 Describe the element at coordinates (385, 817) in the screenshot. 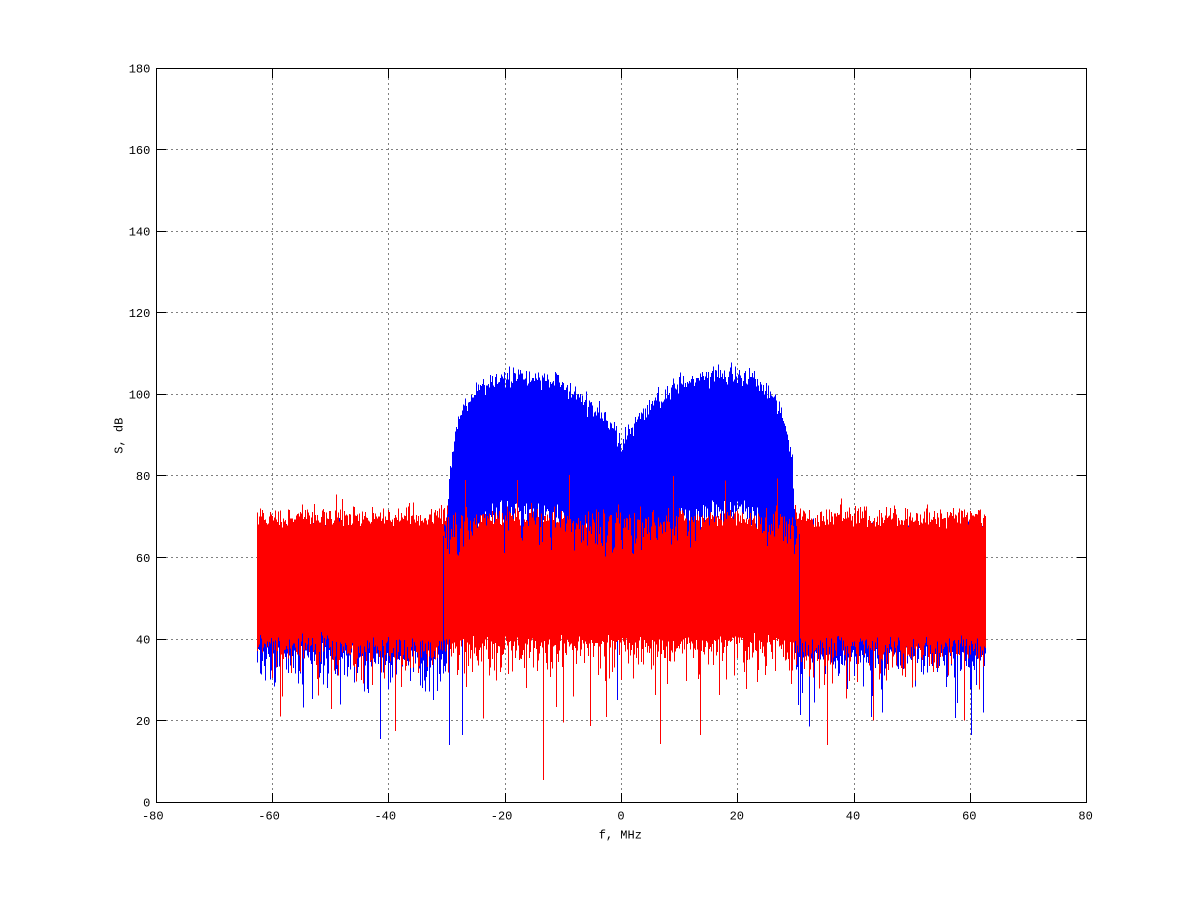

I see `svg-text: -40` at that location.